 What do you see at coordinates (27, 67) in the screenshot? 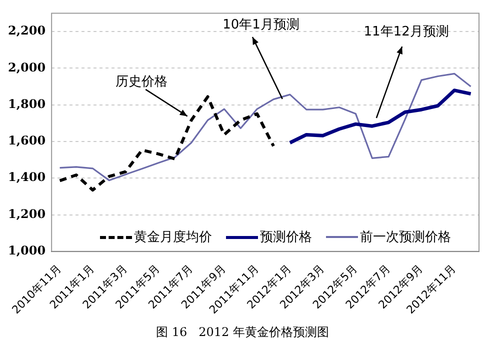
I see `y-tick-label: 2,000` at bounding box center [27, 67].